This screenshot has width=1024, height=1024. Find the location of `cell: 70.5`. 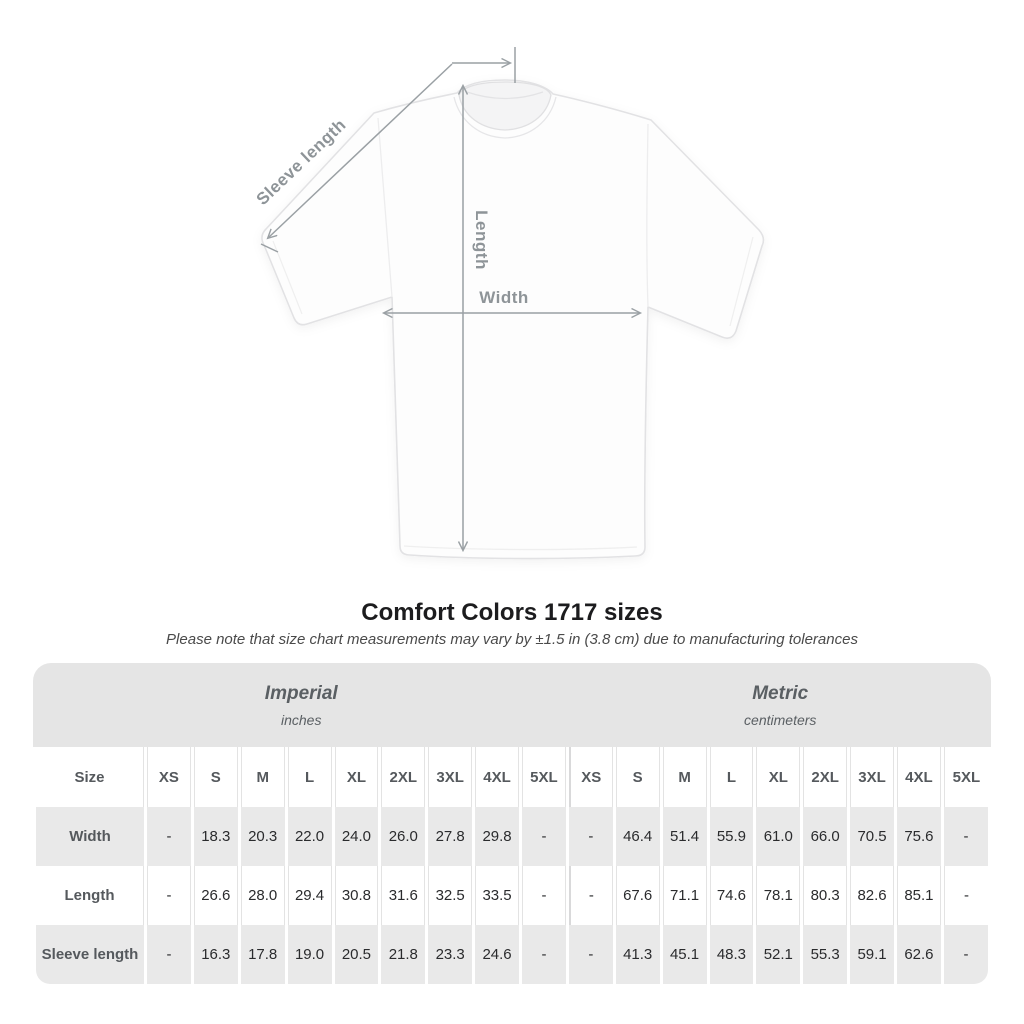

cell: 70.5 is located at coordinates (872, 836).